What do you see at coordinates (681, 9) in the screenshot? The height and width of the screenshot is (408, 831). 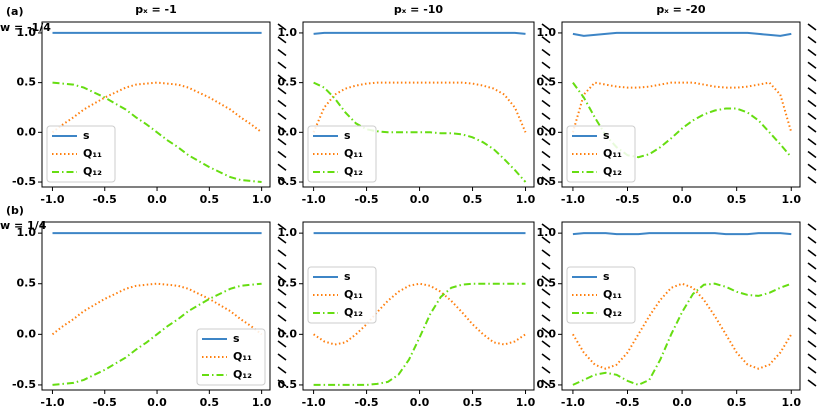 I see `panel-title: pₓ = -20` at bounding box center [681, 9].